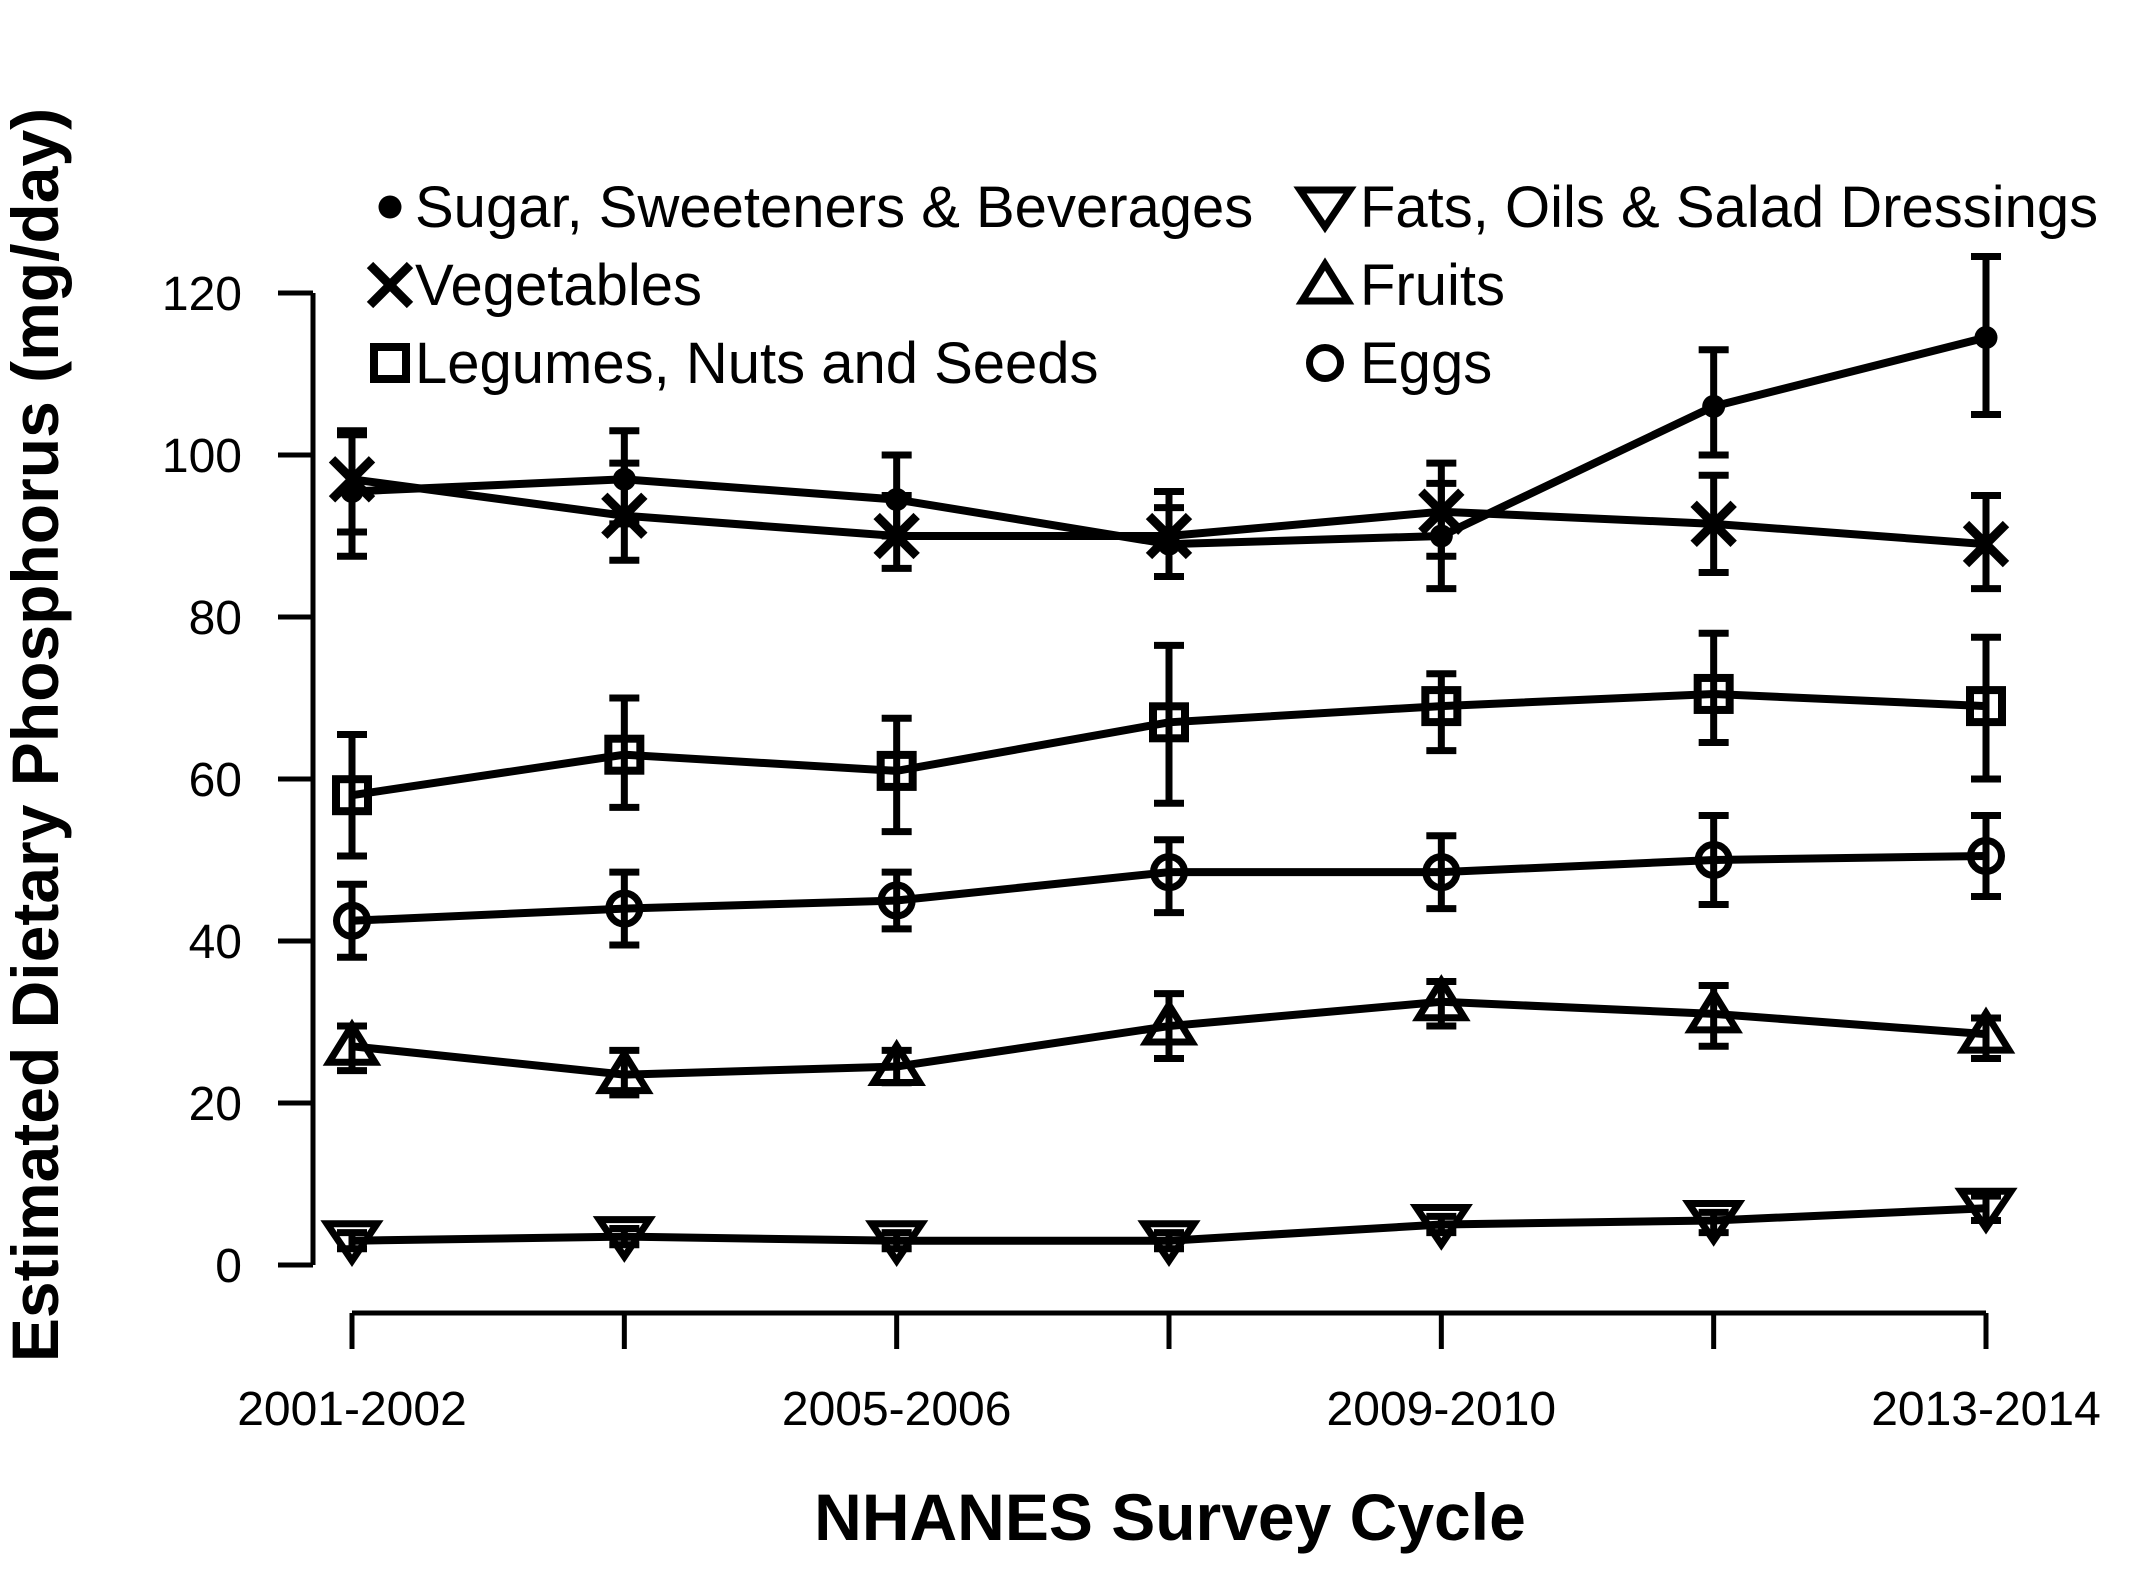 The width and height of the screenshot is (2129, 1589). Describe the element at coordinates (215, 780) in the screenshot. I see `y-tick-label: 60` at that location.